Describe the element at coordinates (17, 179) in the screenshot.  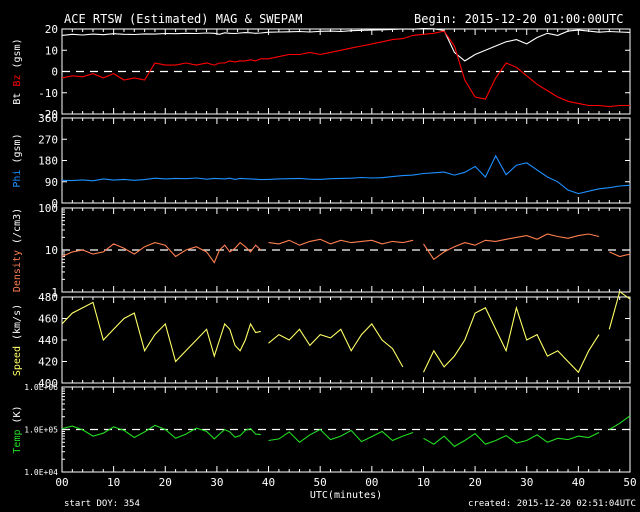
I see `y-axis-label-part: Phi` at that location.